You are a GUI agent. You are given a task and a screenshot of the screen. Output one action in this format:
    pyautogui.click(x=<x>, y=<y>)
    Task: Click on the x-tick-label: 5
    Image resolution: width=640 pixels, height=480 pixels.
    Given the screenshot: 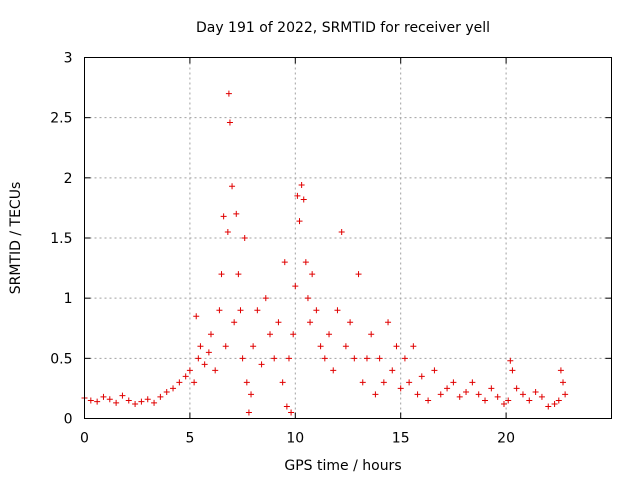 What is the action you would take?
    pyautogui.click(x=189, y=439)
    